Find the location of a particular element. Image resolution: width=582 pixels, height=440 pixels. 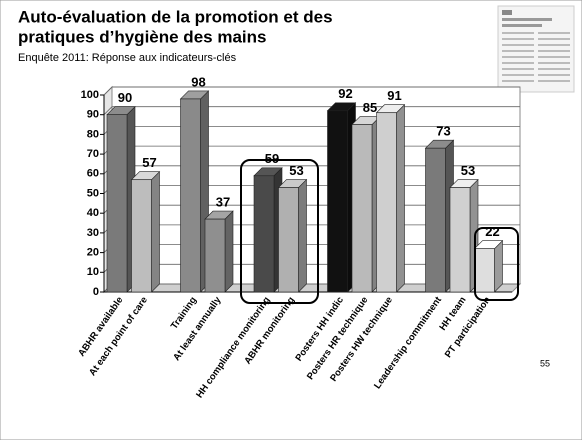

y-tick-label: 60 is located at coordinates (93, 174).